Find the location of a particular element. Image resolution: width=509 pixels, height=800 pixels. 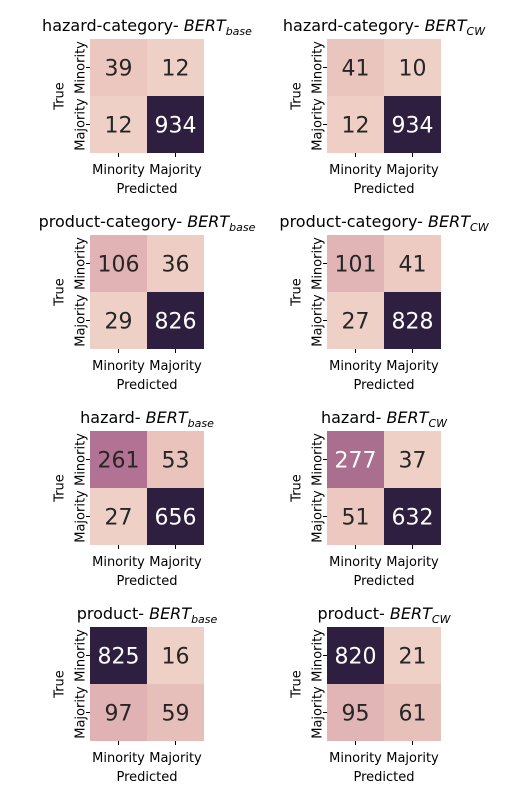

cell-value-label: 10 is located at coordinates (413, 69).